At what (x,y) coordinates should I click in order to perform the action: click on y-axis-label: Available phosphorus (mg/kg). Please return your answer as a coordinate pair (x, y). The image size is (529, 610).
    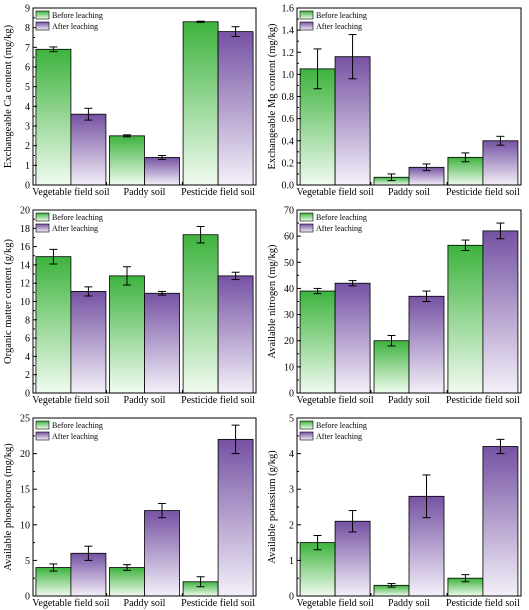
    Looking at the image, I should click on (8, 507).